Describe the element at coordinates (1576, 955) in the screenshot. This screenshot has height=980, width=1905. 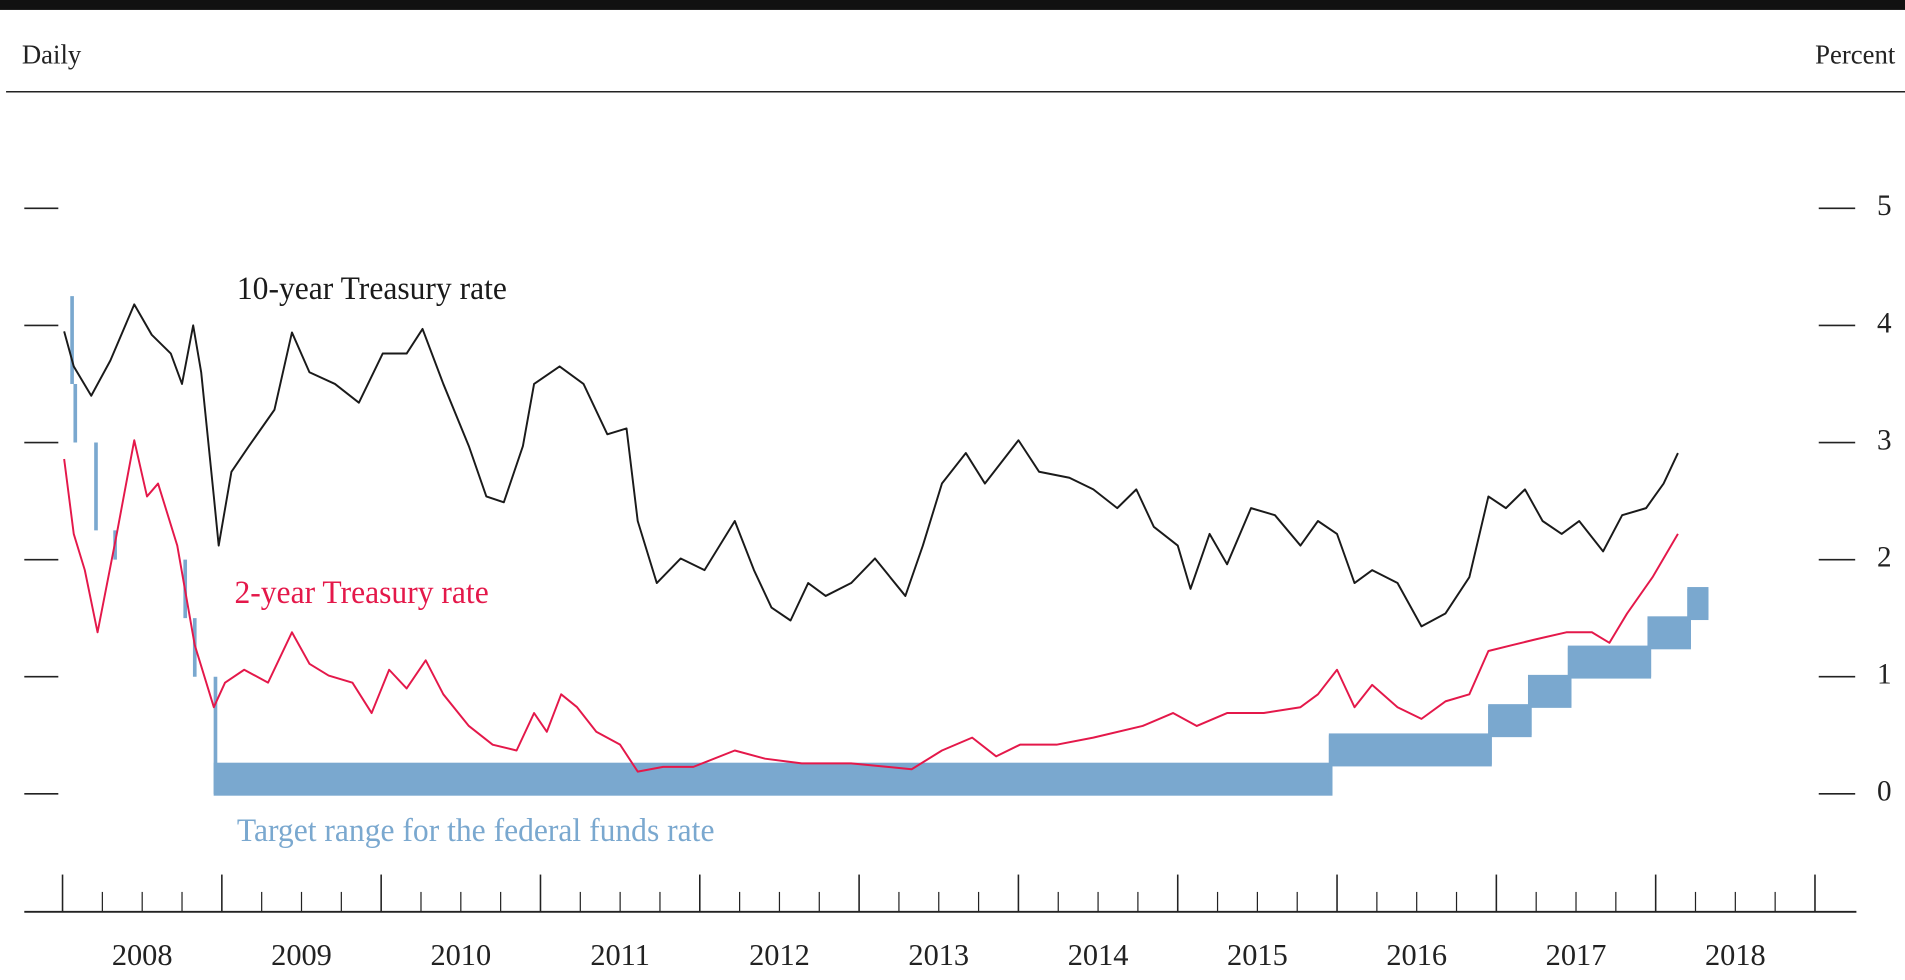
I see `x-tick-label: 2017` at that location.